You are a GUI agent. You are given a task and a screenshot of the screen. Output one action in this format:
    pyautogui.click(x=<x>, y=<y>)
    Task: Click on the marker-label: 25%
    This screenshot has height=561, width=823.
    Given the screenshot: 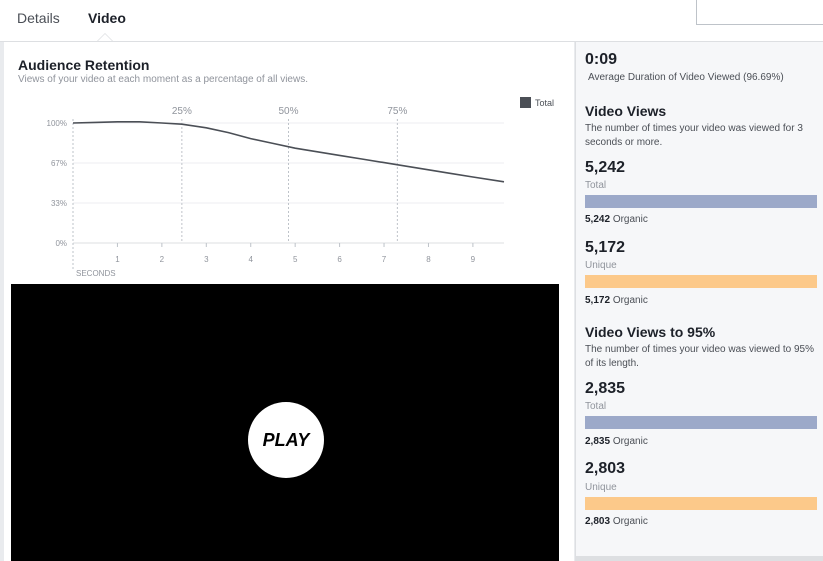 What is the action you would take?
    pyautogui.click(x=182, y=111)
    